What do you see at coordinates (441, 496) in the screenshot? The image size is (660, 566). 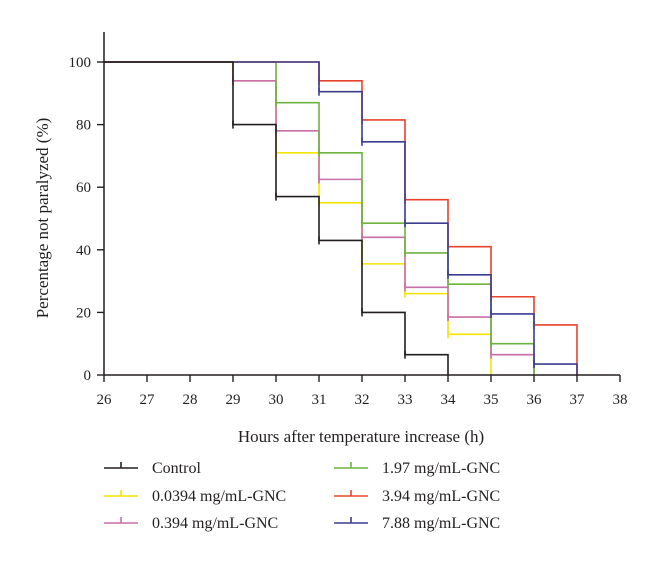 I see `legend-label: 3.94 mg/mL-GNC` at bounding box center [441, 496].